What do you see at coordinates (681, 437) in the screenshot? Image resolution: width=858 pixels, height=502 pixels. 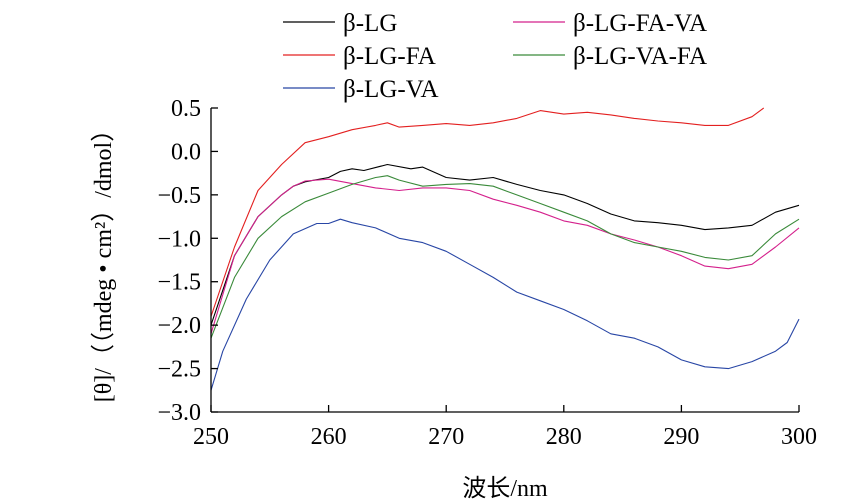 I see `x-tick-label: 290` at bounding box center [681, 437].